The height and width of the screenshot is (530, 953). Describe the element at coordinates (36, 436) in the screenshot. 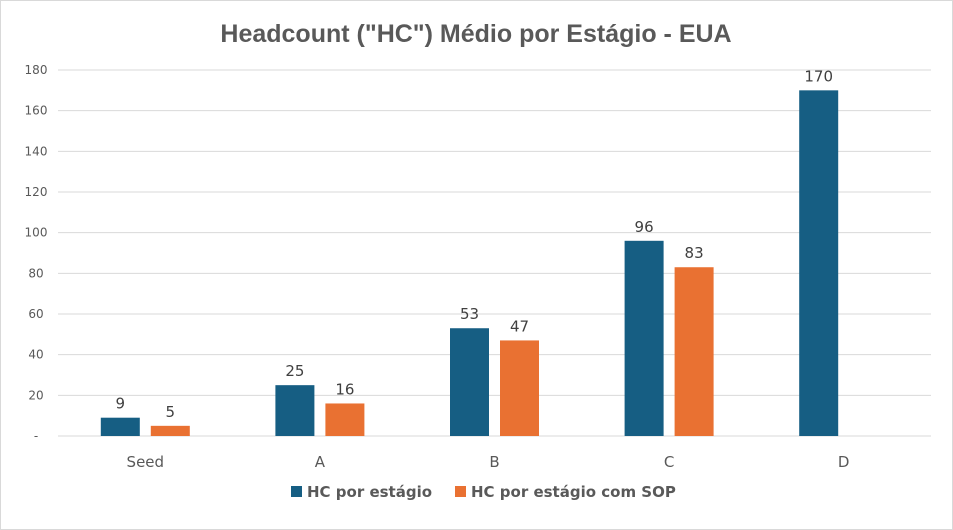

I see `y-tick-label: -` at that location.